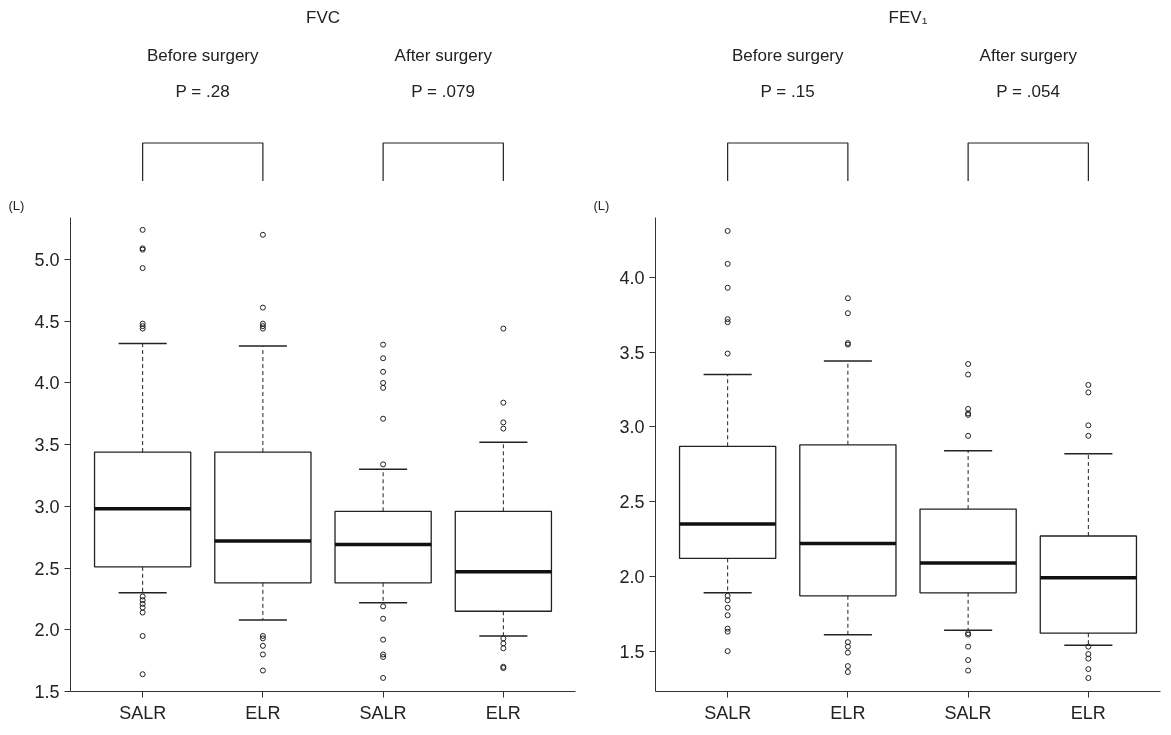 The width and height of the screenshot is (1171, 735). Describe the element at coordinates (202, 92) in the screenshot. I see `text: P = .28` at that location.